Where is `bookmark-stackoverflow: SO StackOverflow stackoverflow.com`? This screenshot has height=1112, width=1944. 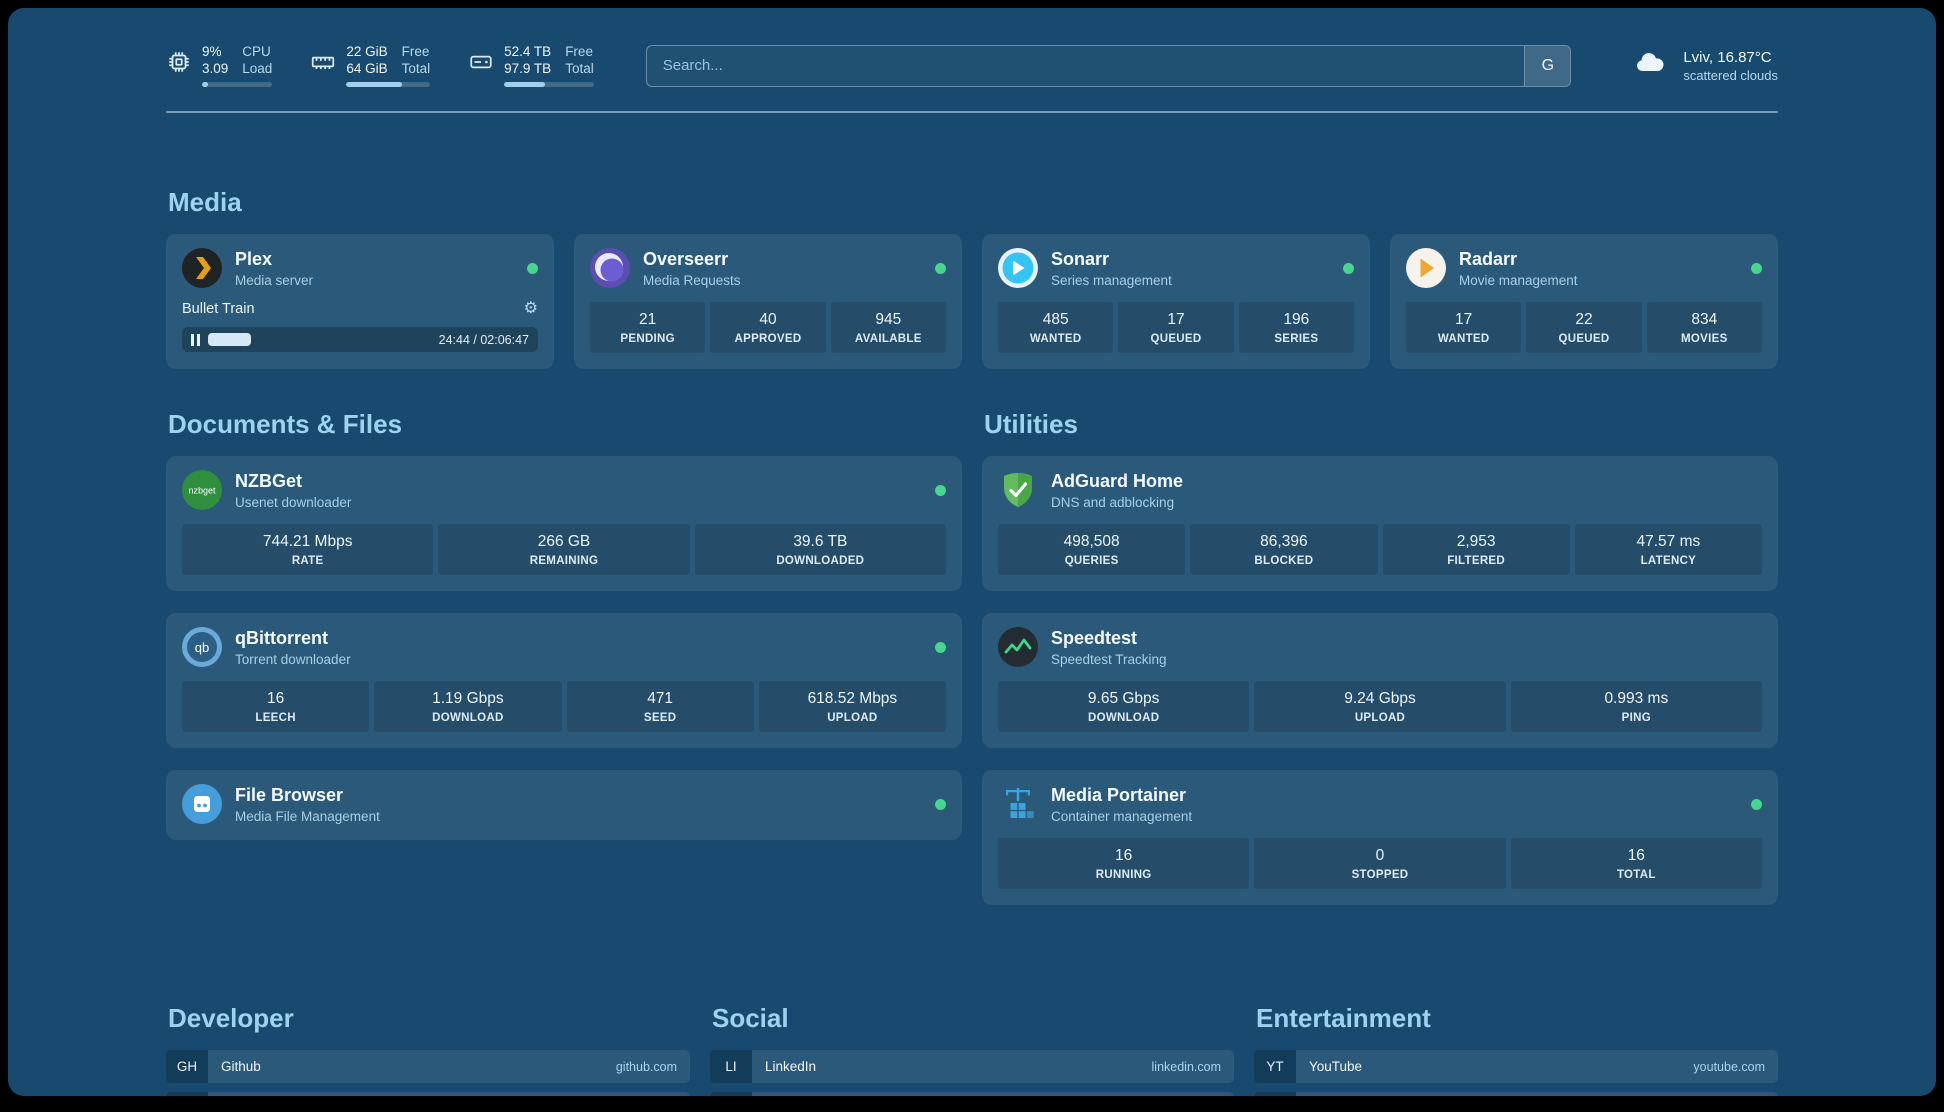
bookmark-stackoverflow: SO StackOverflow stackoverflow.com is located at coordinates (428, 1094).